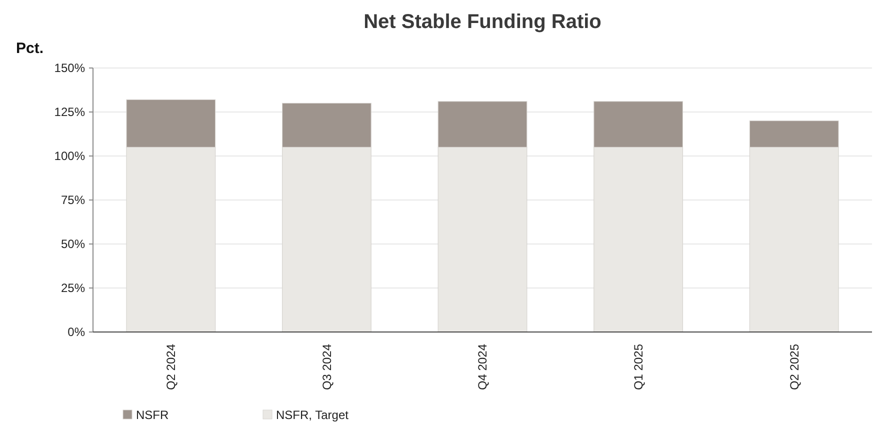 This screenshot has width=890, height=435. Describe the element at coordinates (70, 112) in the screenshot. I see `y-tick-label: 125%` at that location.